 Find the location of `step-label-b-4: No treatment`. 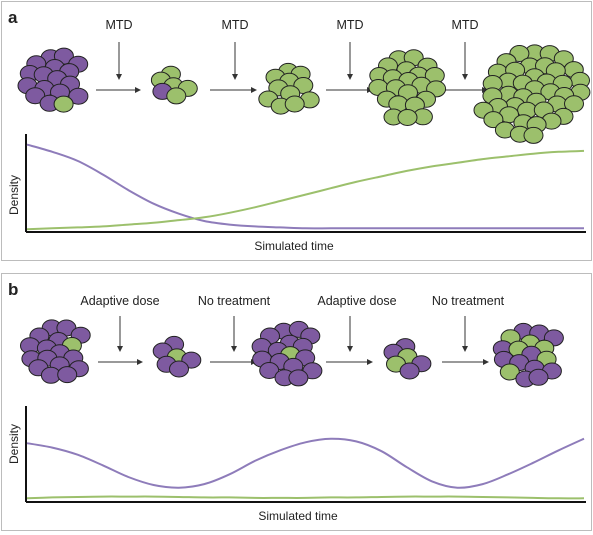

step-label-b-4: No treatment is located at coordinates (468, 301).